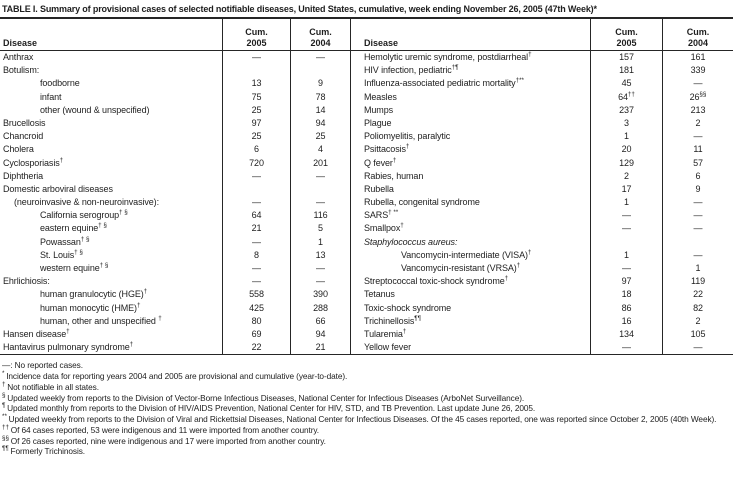  I want to click on disease-name: Rubella, congenital syndrome, so click(470, 203).